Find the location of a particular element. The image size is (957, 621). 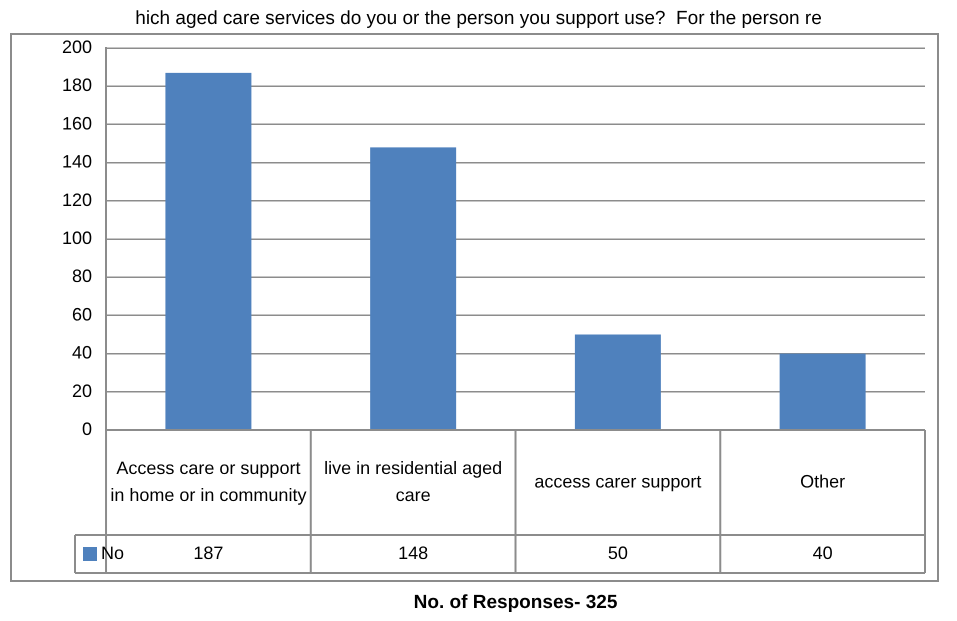

chart-title: hich aged care services do you or the person you support use? For the person re is located at coordinates (478, 19).